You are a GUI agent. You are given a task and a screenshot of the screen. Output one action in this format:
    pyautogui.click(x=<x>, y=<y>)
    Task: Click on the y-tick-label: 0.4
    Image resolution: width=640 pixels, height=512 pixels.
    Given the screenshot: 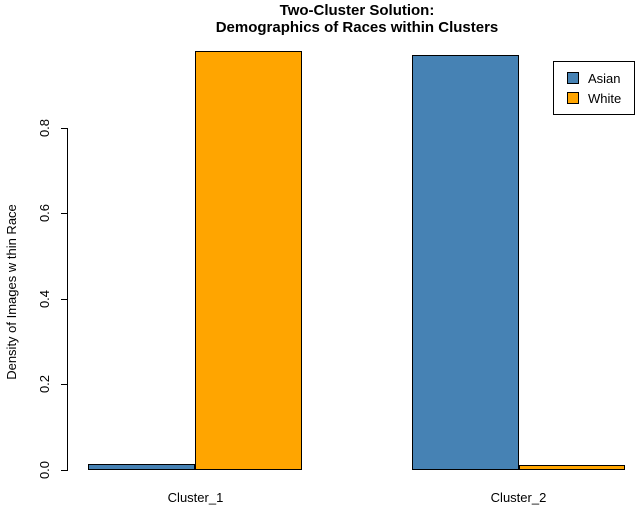 What is the action you would take?
    pyautogui.click(x=44, y=299)
    